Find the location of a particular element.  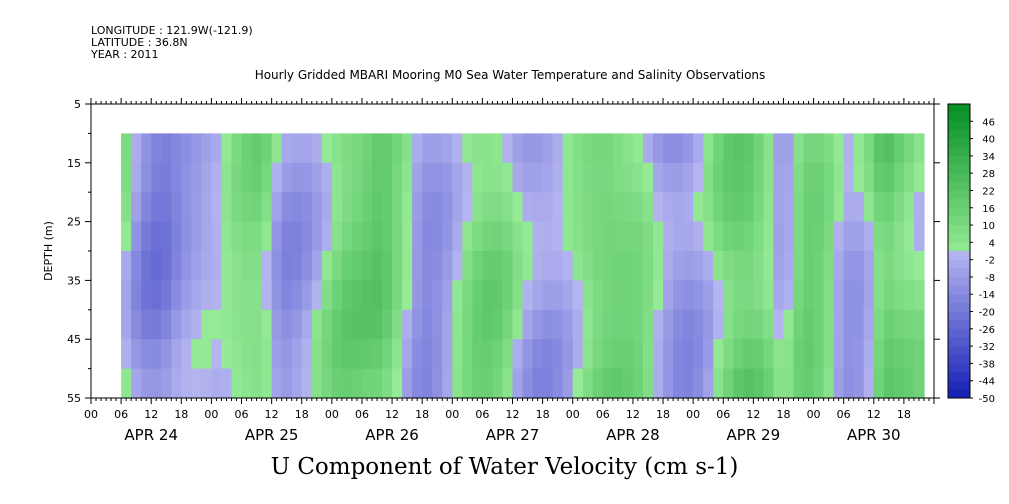

x-axis-label: U Component of Water Velocity (cm s-1) is located at coordinates (504, 467).